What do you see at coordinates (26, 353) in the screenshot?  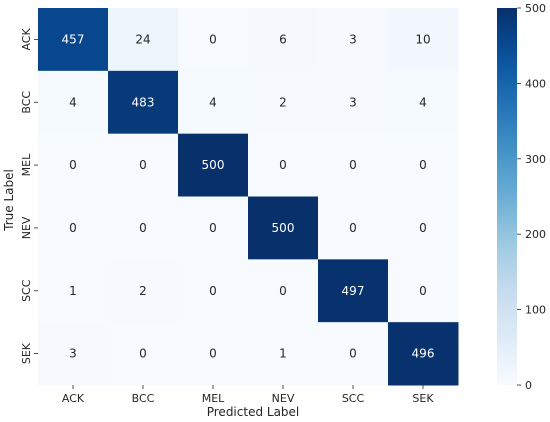 I see `y-tick-label: SEK` at bounding box center [26, 353].